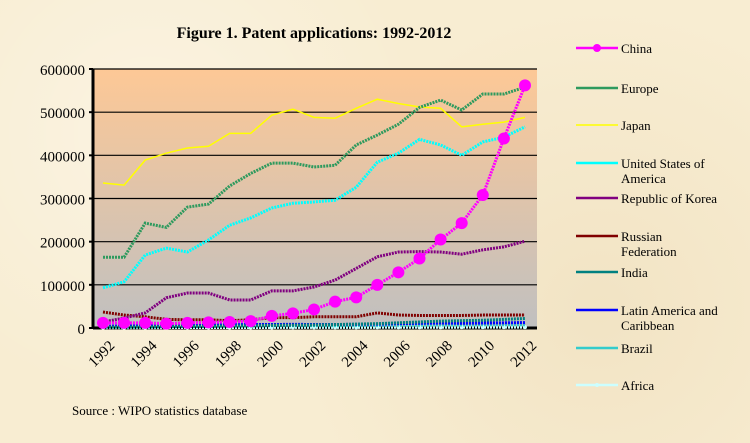 The image size is (750, 443). I want to click on legend-label-africa: Africa, so click(637, 385).